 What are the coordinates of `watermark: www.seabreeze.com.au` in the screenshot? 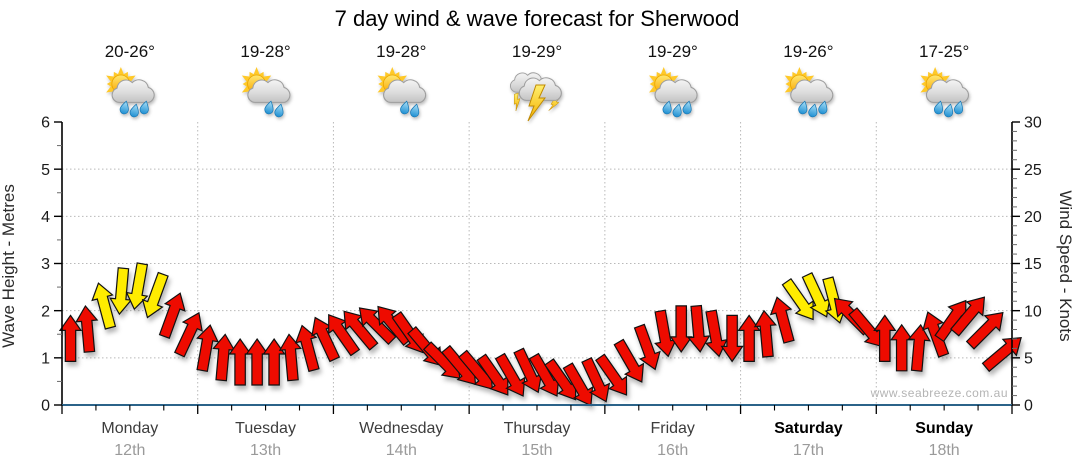 It's located at (939, 393).